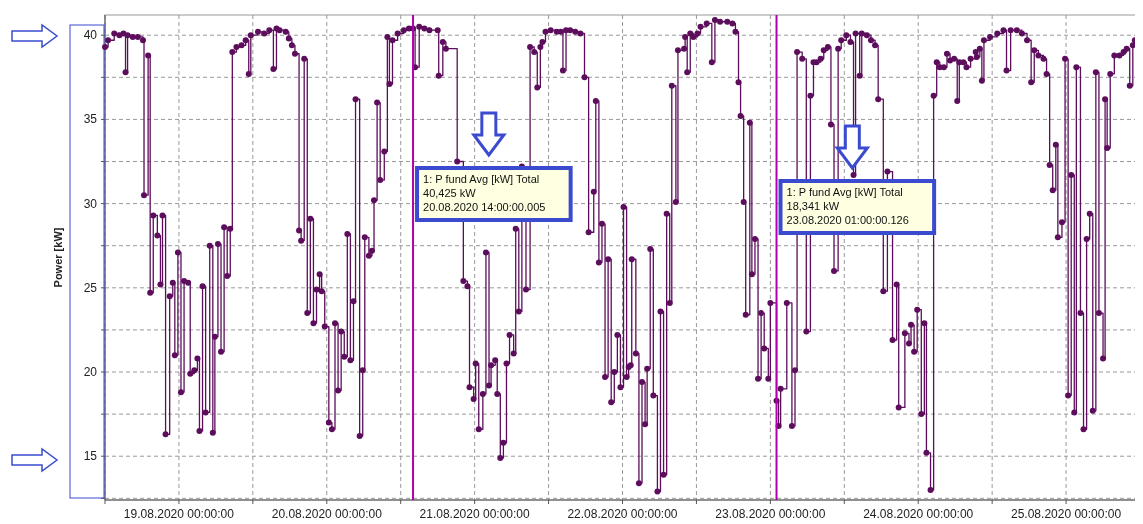 The width and height of the screenshot is (1143, 524). I want to click on y-tick-label: 30, so click(90, 203).